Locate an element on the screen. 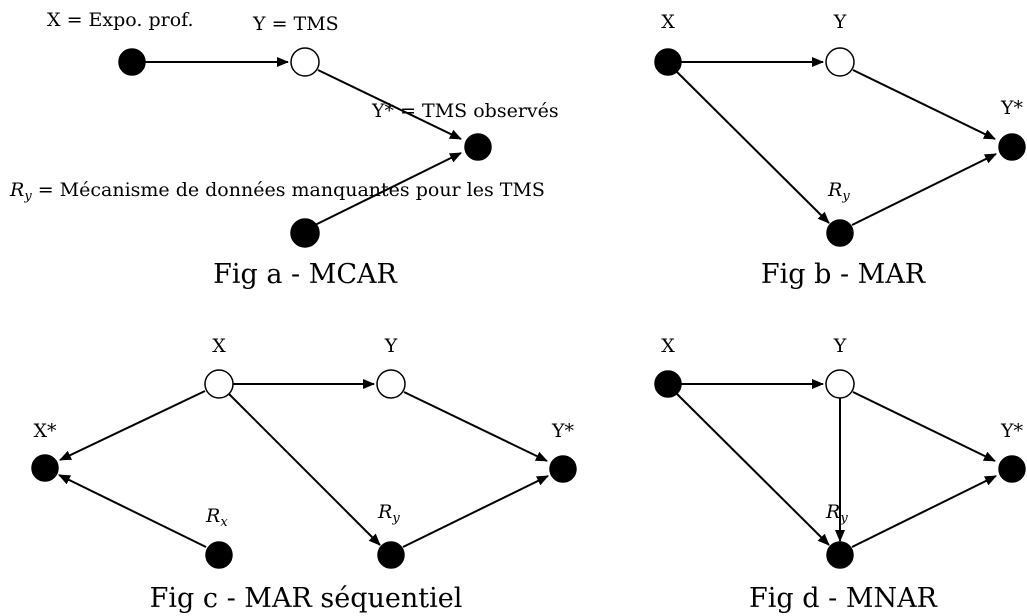 The image size is (1027, 616). label-a-y: Y = TMS is located at coordinates (295, 24).